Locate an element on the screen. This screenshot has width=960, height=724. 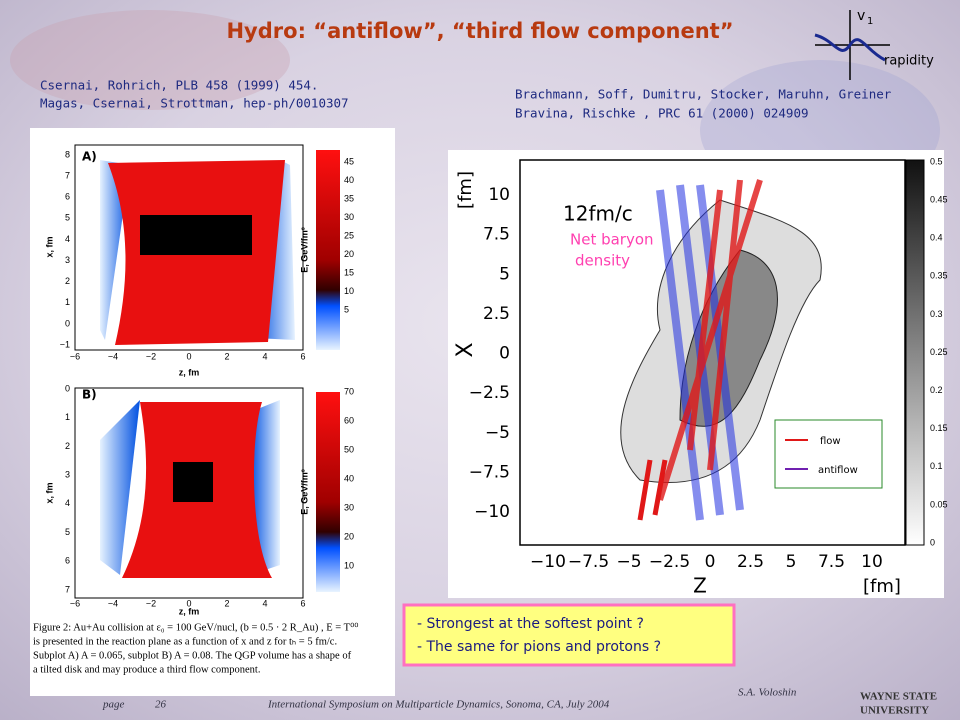
colorbar-tick-label: 5 is located at coordinates (346, 309).